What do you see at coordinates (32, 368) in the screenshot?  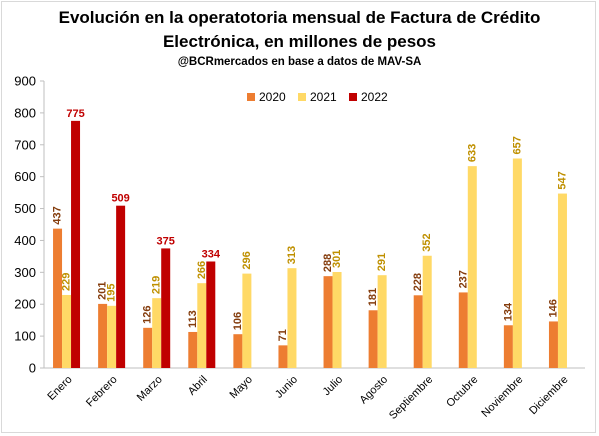 I see `y-tick-label: 0` at bounding box center [32, 368].